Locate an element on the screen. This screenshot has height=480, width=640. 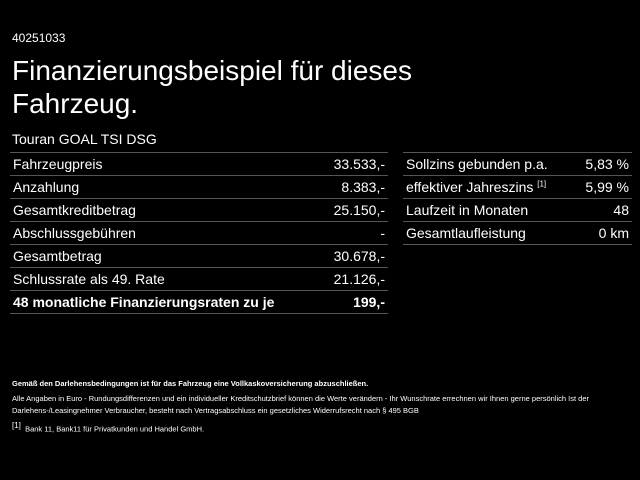
vehicle-name: Touran GOAL TSI DSG is located at coordinates (84, 139).